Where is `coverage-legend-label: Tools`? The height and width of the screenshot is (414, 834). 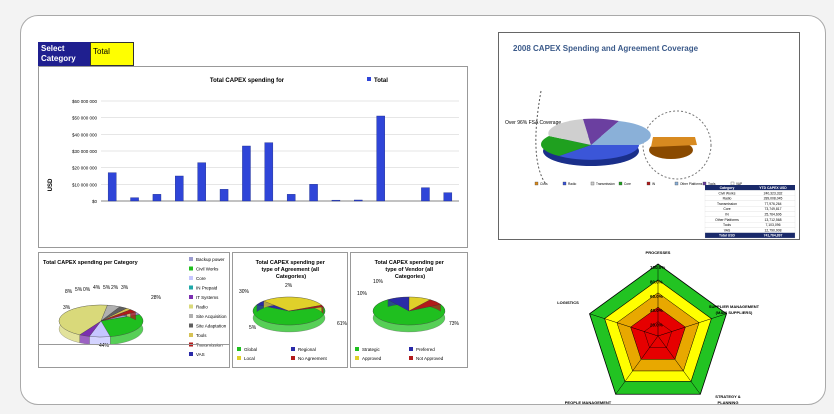
coverage-legend-label: Tools is located at coordinates (712, 184).